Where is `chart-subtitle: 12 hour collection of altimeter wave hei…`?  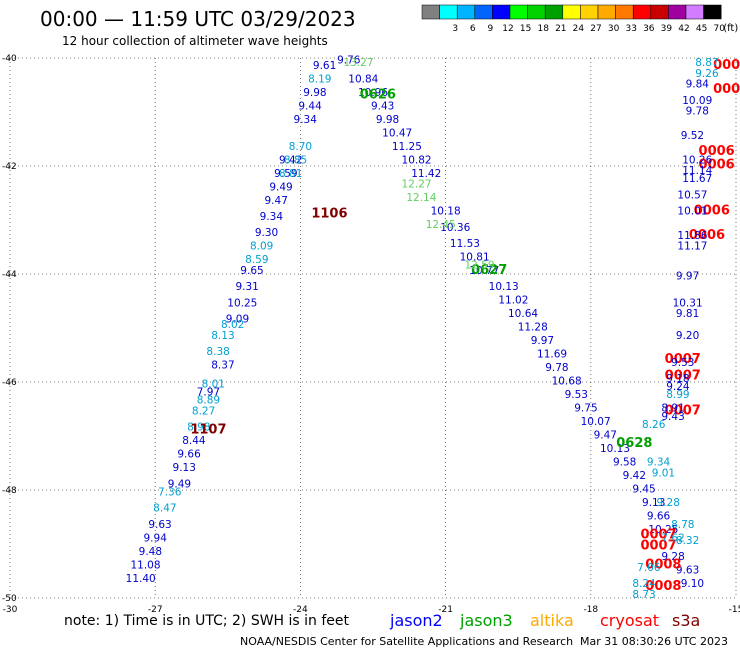 chart-subtitle: 12 hour collection of altimeter wave hei… is located at coordinates (195, 41).